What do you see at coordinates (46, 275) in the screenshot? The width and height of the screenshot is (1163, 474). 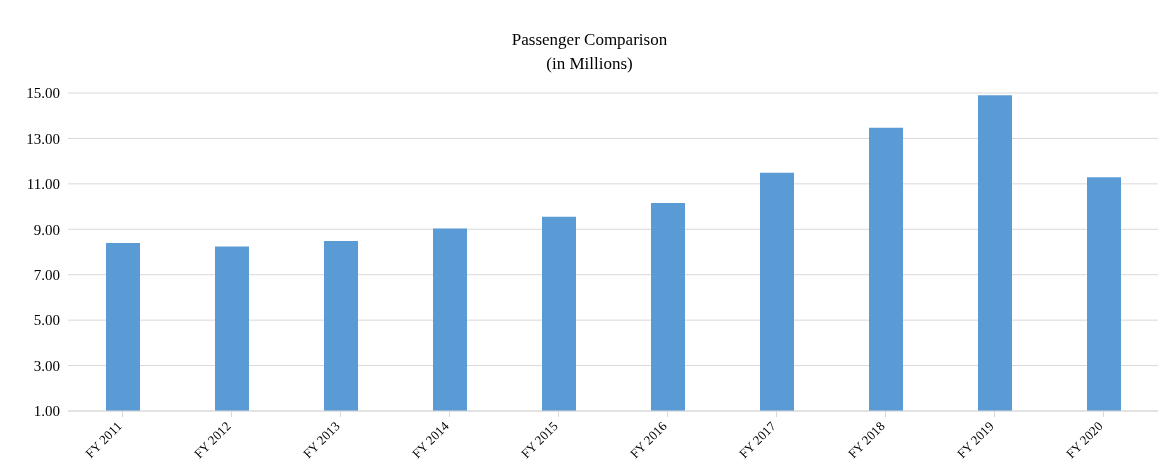 I see `y-tick-label: 7.00` at bounding box center [46, 275].